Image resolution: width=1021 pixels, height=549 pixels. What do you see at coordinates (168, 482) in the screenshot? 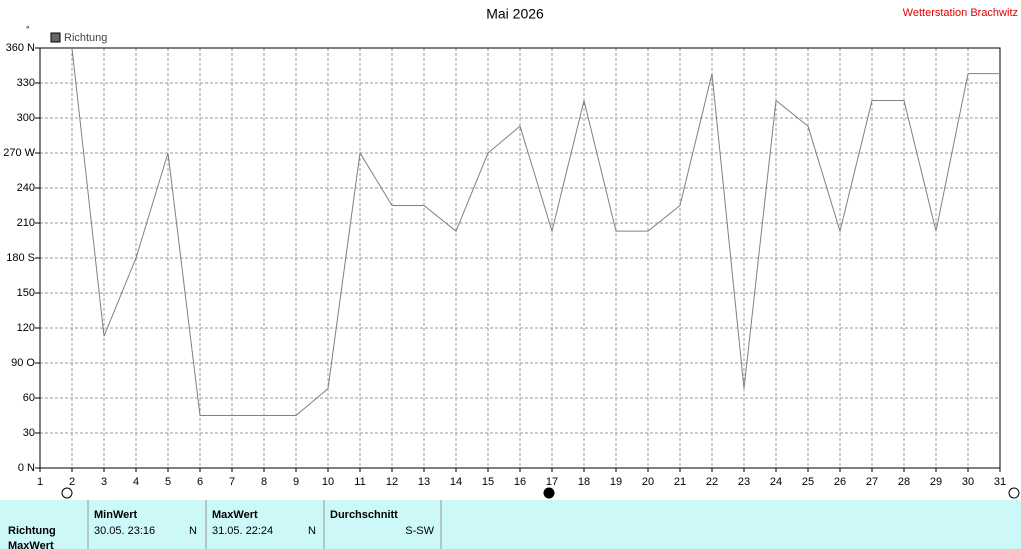
I see `x-tick-label: 5` at bounding box center [168, 482].